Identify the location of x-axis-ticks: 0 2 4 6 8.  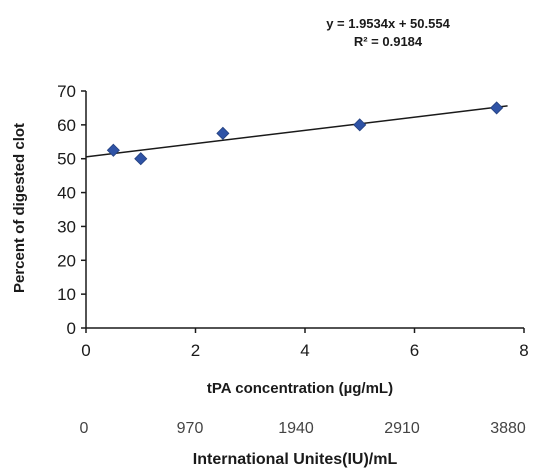
(305, 344).